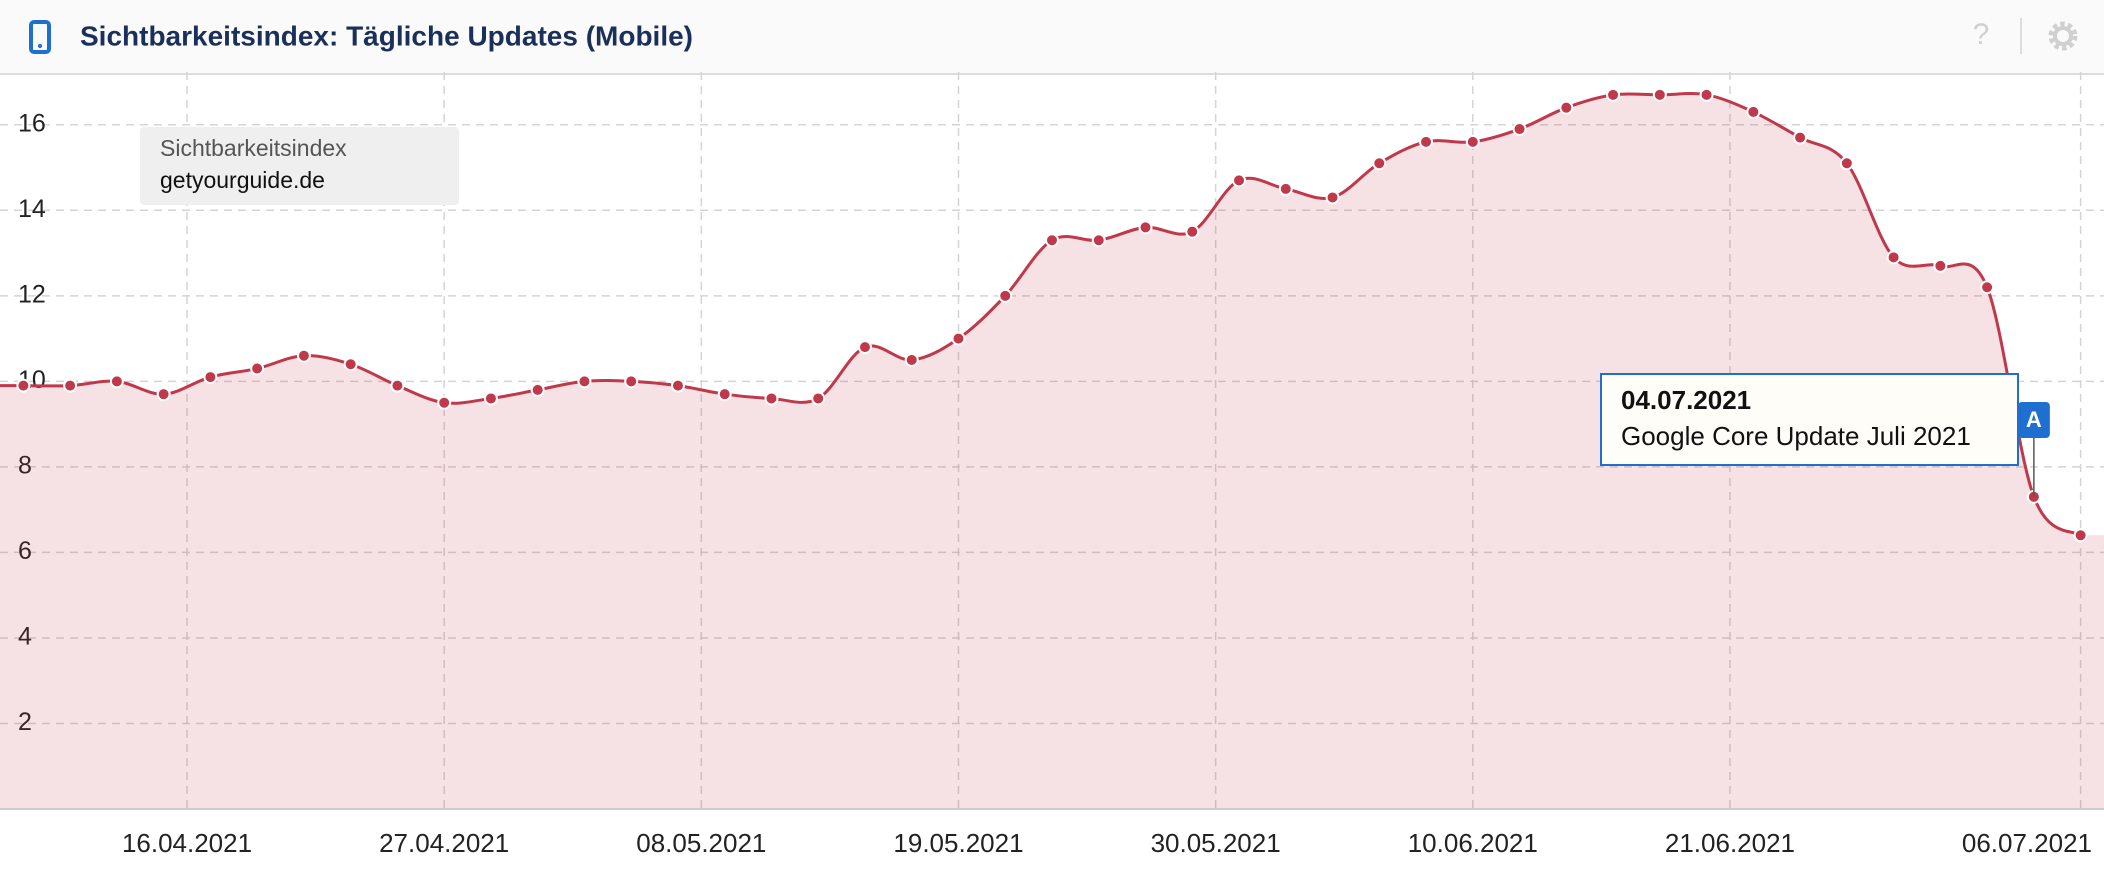 Image resolution: width=2104 pixels, height=876 pixels. What do you see at coordinates (25, 551) in the screenshot?
I see `y-tick-label: 6` at bounding box center [25, 551].